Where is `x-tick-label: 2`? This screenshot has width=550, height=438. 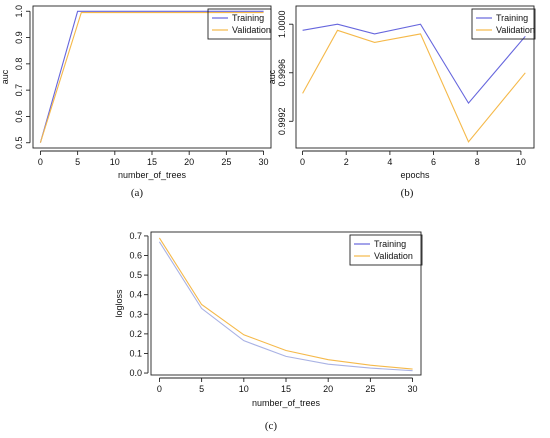
x-tick-label: 2 is located at coordinates (346, 162).